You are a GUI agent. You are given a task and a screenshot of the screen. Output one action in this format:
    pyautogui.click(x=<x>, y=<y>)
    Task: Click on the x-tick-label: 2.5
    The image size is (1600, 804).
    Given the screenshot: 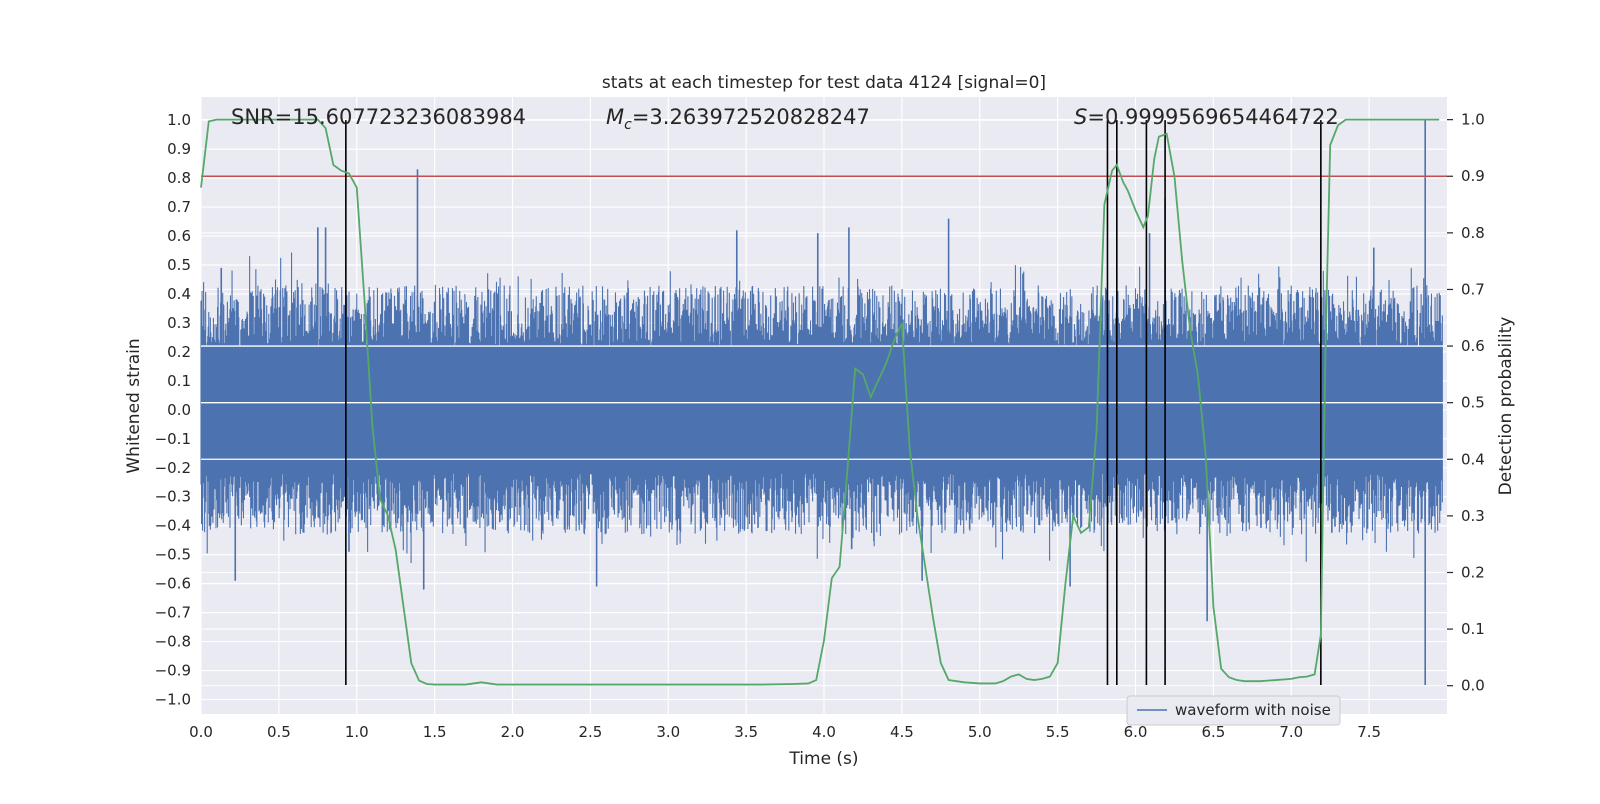 What is the action you would take?
    pyautogui.click(x=590, y=732)
    